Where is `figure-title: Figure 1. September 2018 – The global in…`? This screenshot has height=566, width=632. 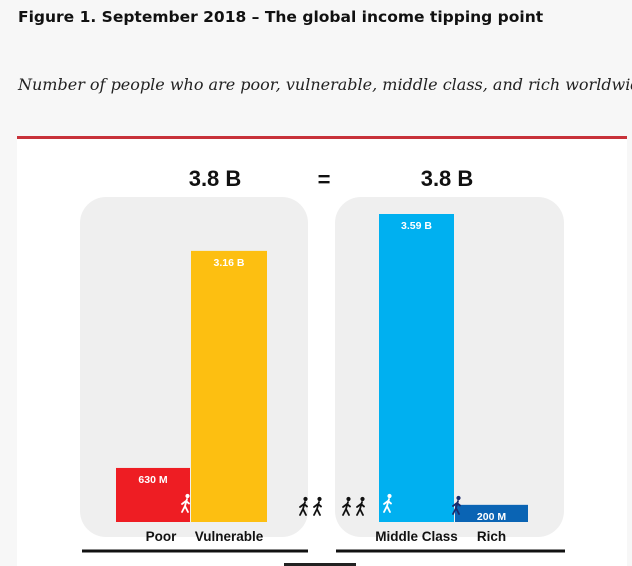
figure-title: Figure 1. September 2018 – The global in… is located at coordinates (281, 17).